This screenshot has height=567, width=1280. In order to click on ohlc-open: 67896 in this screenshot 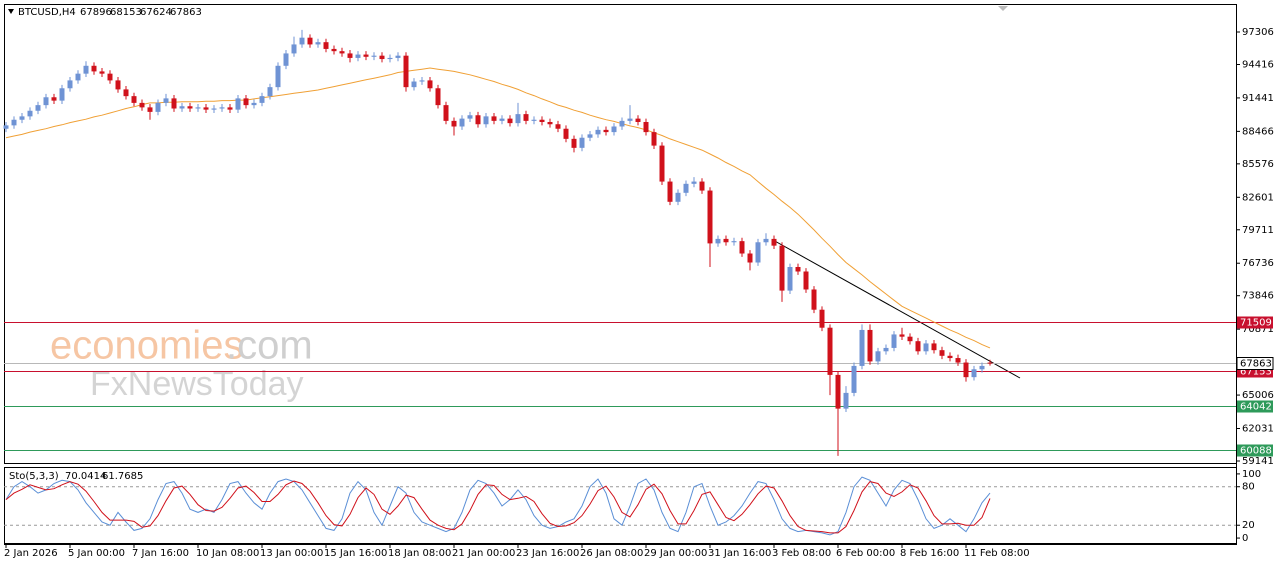, I will do `click(96, 12)`.